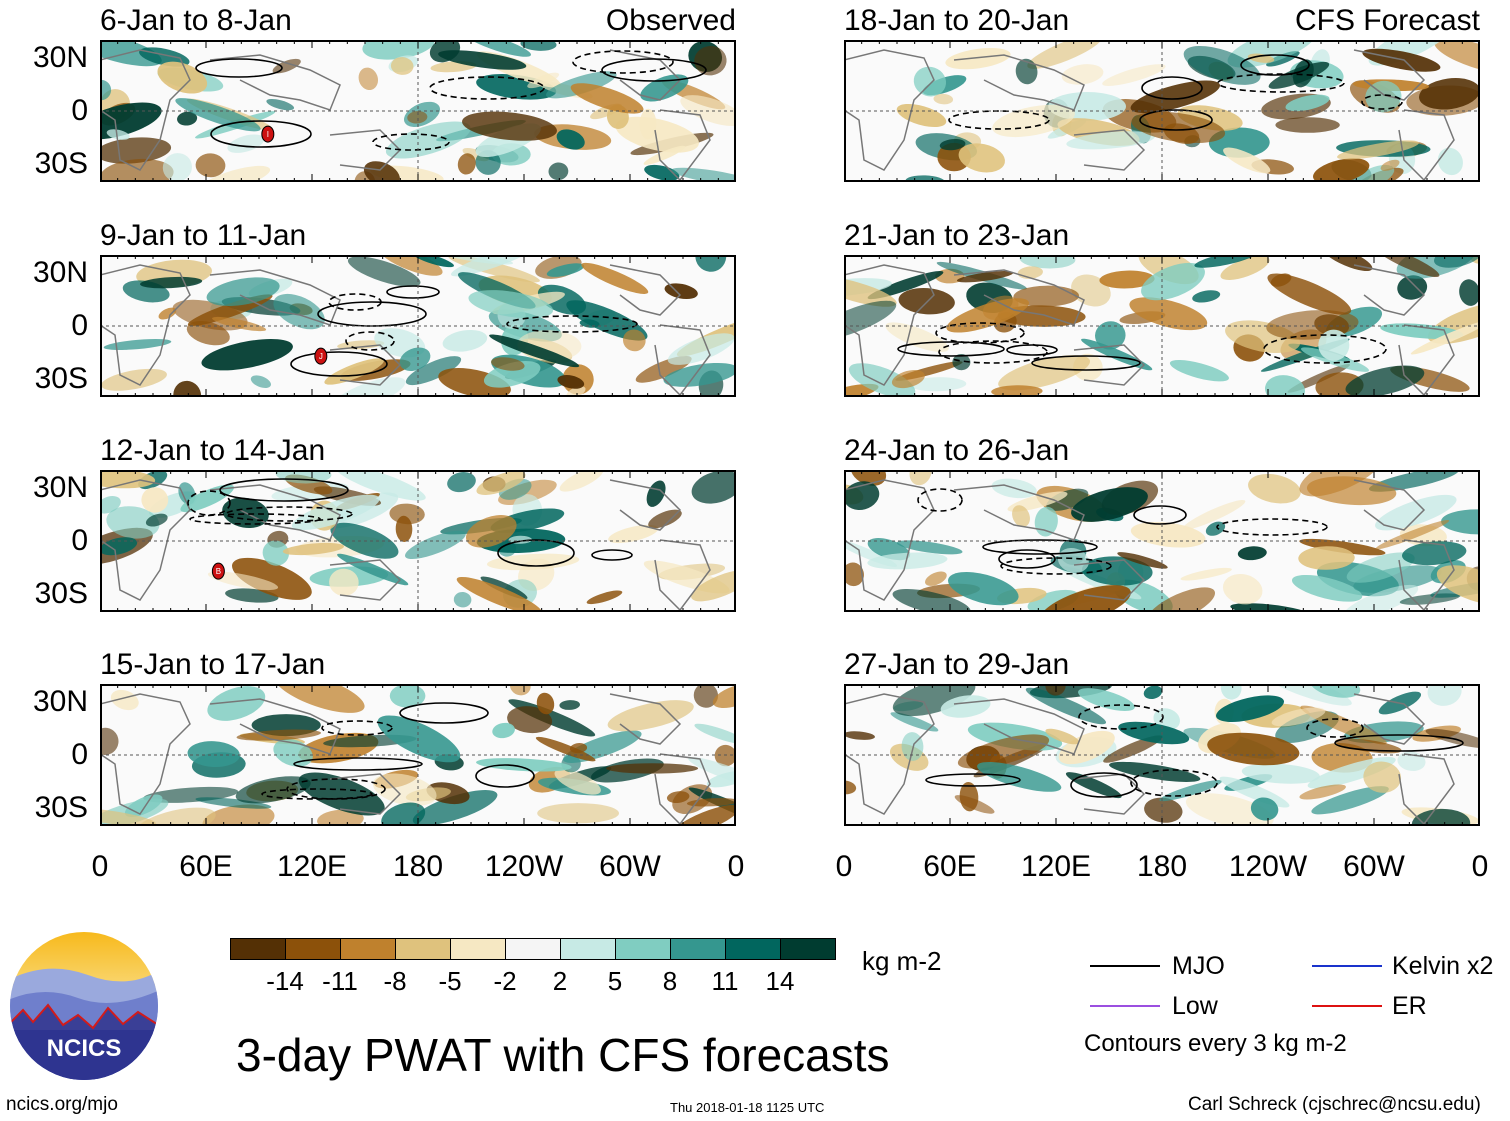 The image size is (1510, 1121). What do you see at coordinates (1409, 1006) in the screenshot?
I see `legend-label-er: ER` at bounding box center [1409, 1006].